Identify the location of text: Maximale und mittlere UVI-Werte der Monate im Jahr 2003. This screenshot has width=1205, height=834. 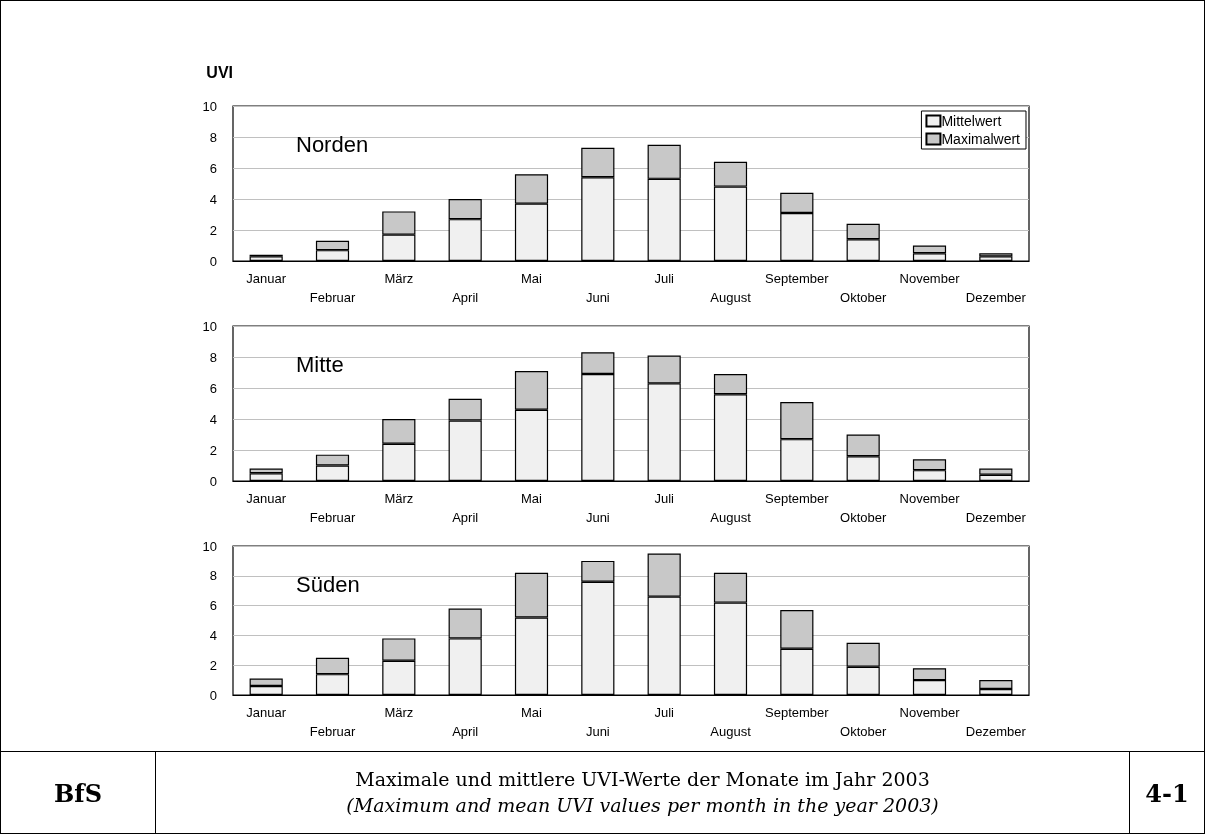
(642, 780).